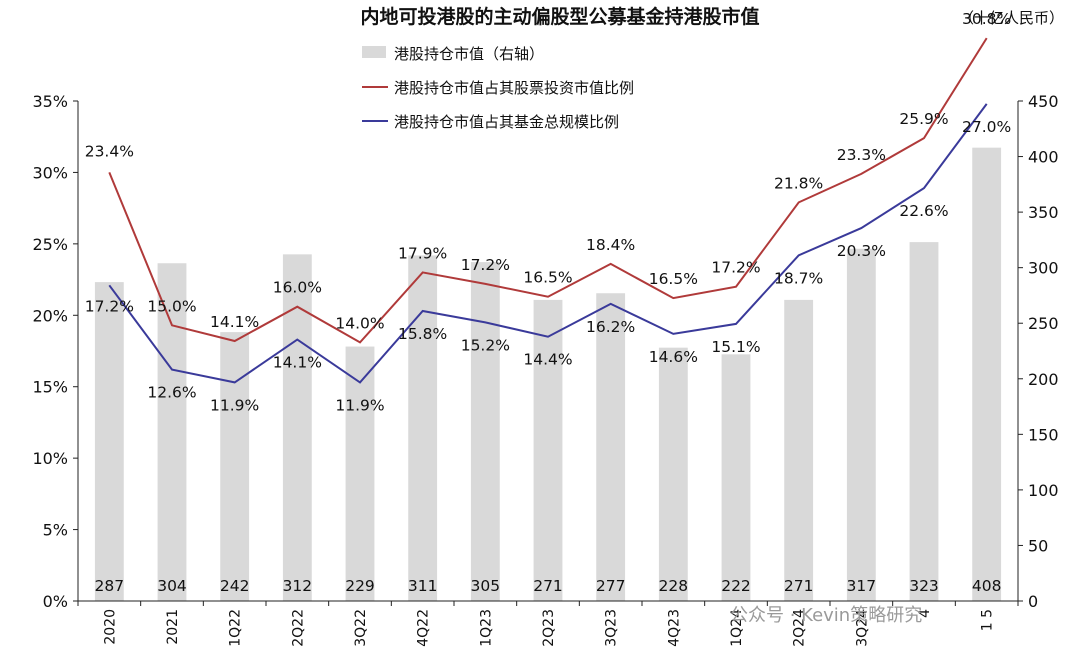 This screenshot has height=667, width=1080. What do you see at coordinates (559, 16) in the screenshot?
I see `chart-title: 内地可投港股的主动偏股型公募基金持港股市值` at bounding box center [559, 16].